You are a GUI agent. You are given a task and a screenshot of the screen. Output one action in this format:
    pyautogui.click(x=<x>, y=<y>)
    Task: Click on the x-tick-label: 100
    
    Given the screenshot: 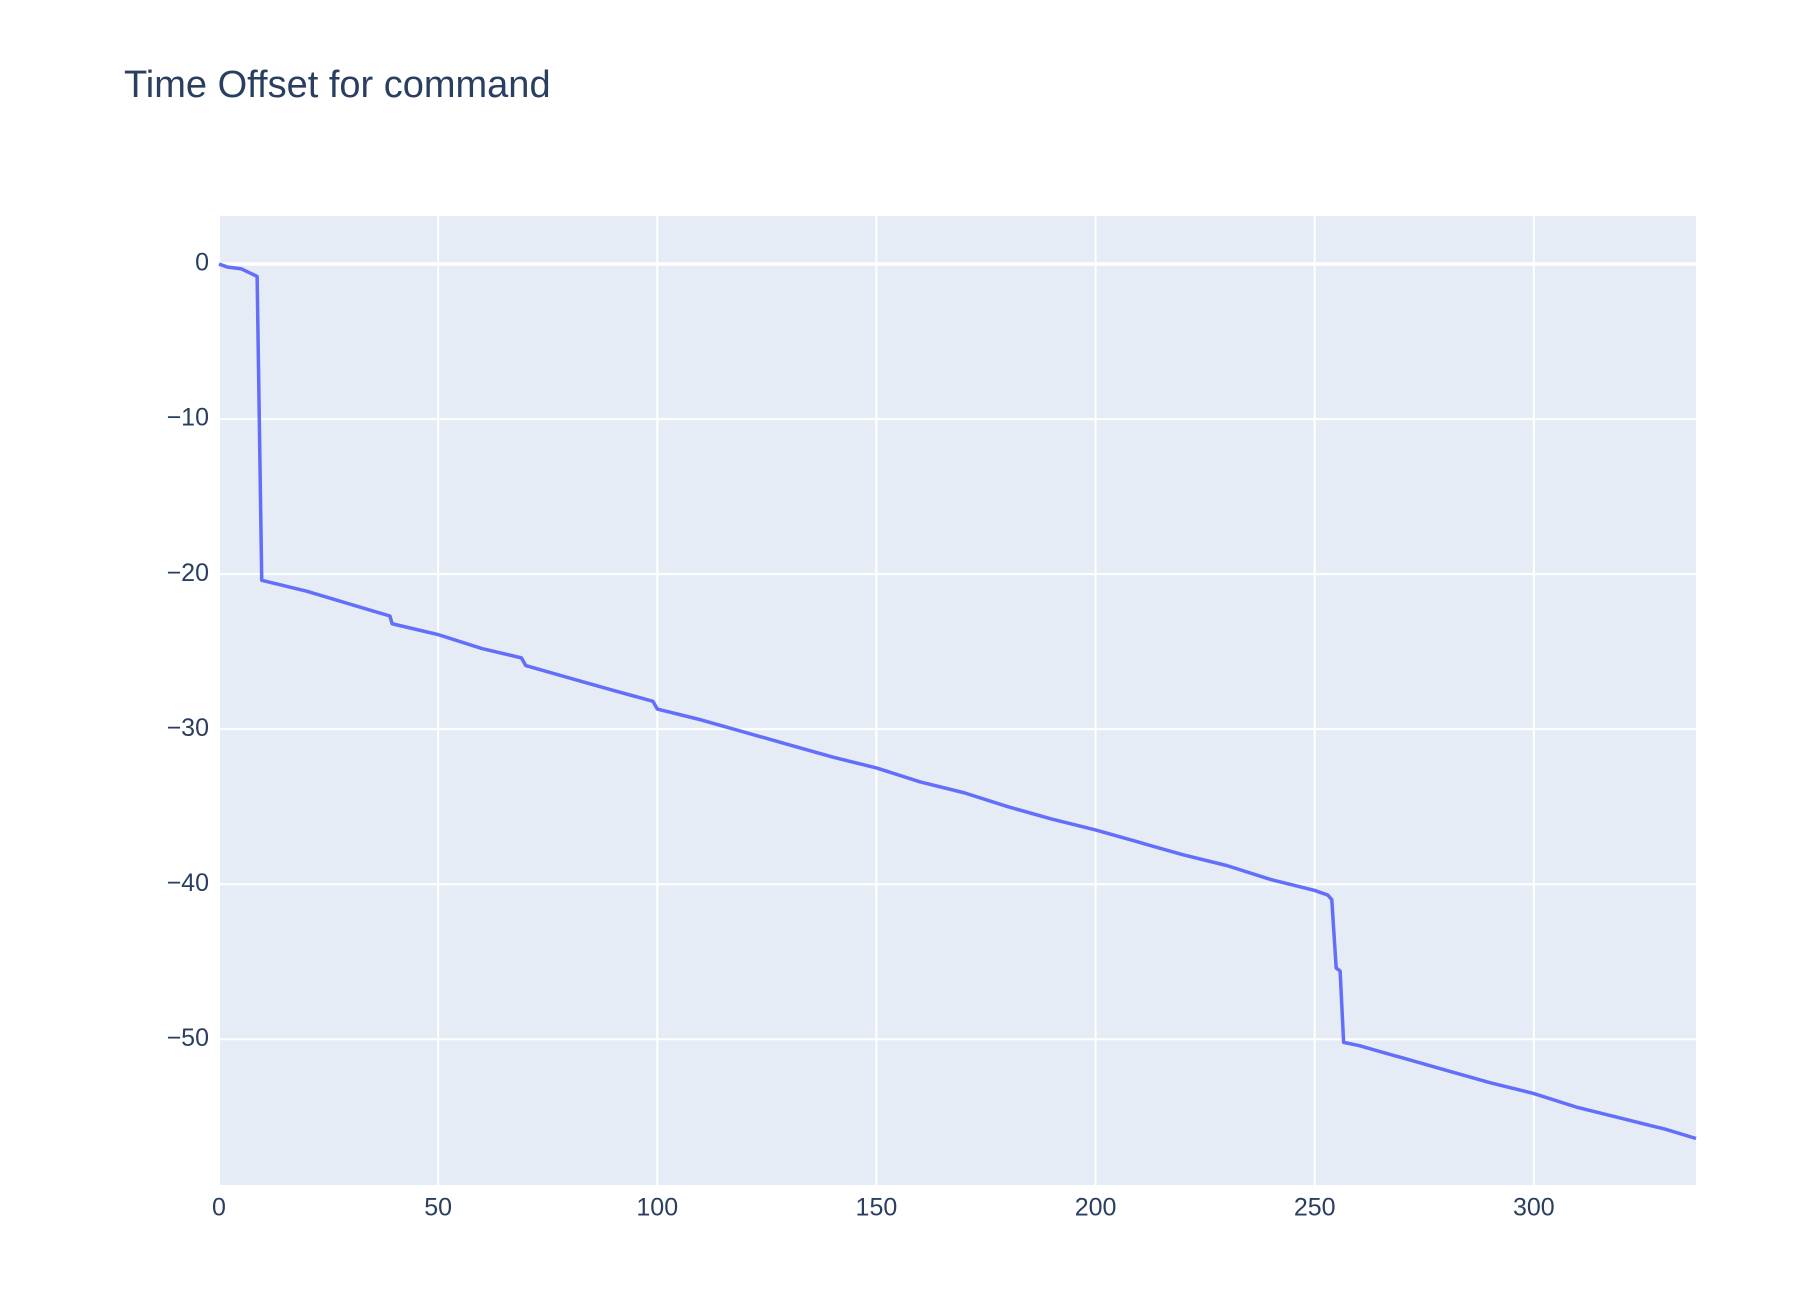 What is the action you would take?
    pyautogui.click(x=657, y=1208)
    